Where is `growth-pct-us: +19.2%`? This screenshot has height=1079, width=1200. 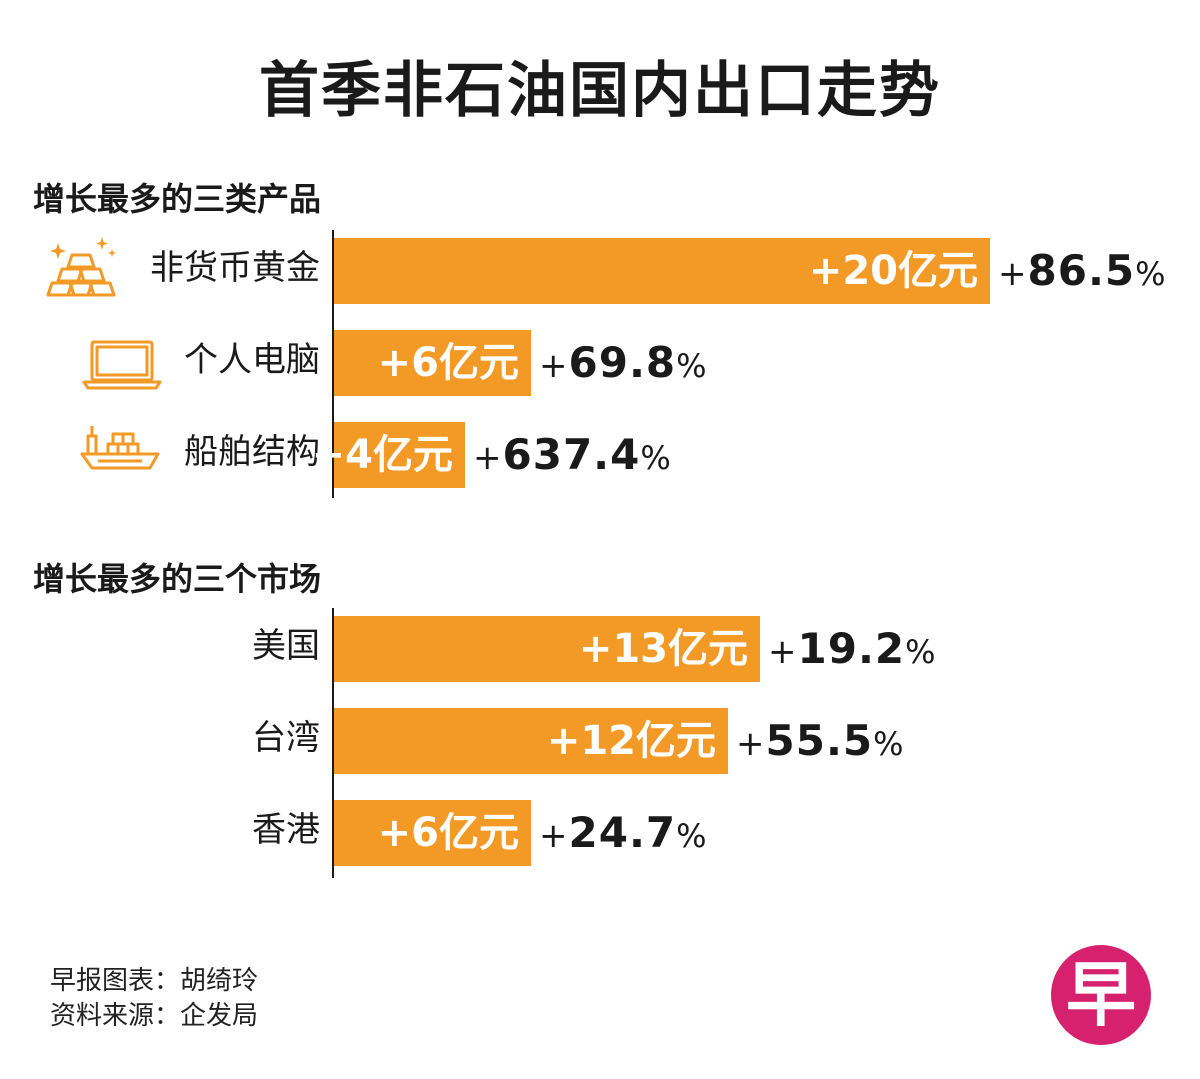 growth-pct-us: +19.2% is located at coordinates (852, 649).